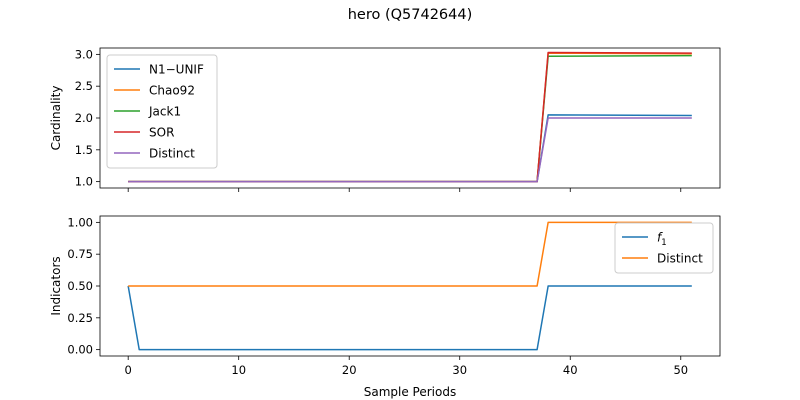  Describe the element at coordinates (84, 150) in the screenshot. I see `y-tick-label: 1.5` at that location.